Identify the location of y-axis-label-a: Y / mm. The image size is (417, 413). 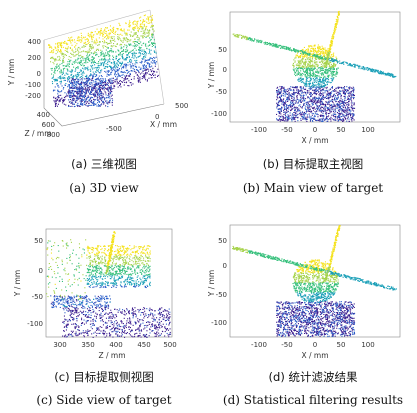
(11, 73).